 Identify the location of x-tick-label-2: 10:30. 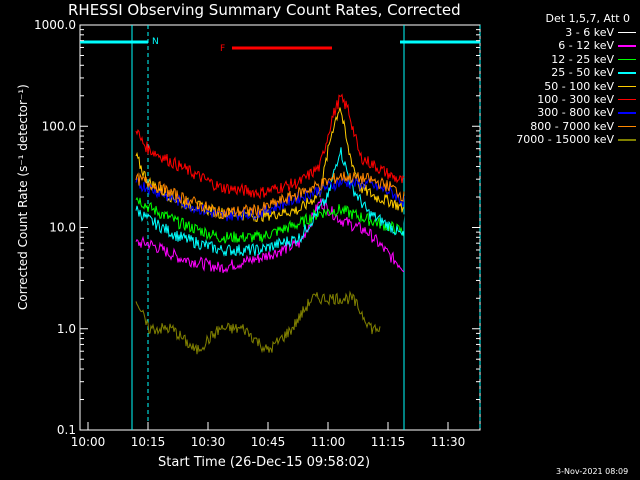
(208, 442).